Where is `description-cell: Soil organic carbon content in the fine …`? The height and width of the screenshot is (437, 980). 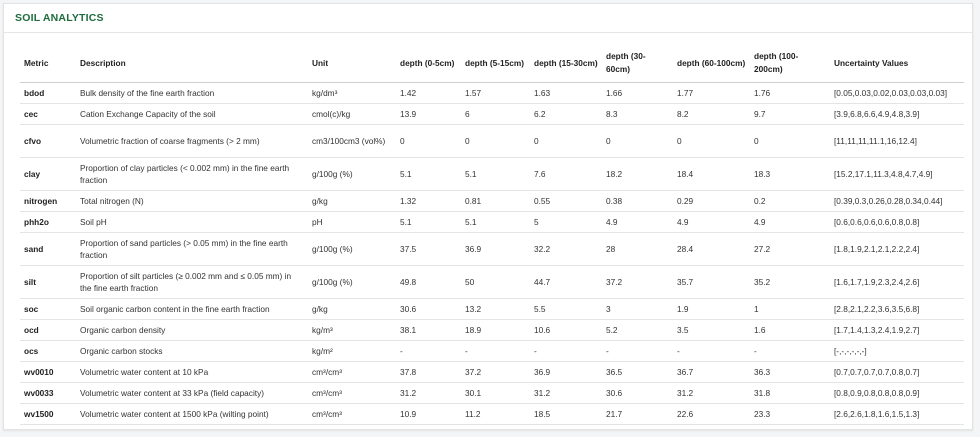 description-cell: Soil organic carbon content in the fine … is located at coordinates (192, 309).